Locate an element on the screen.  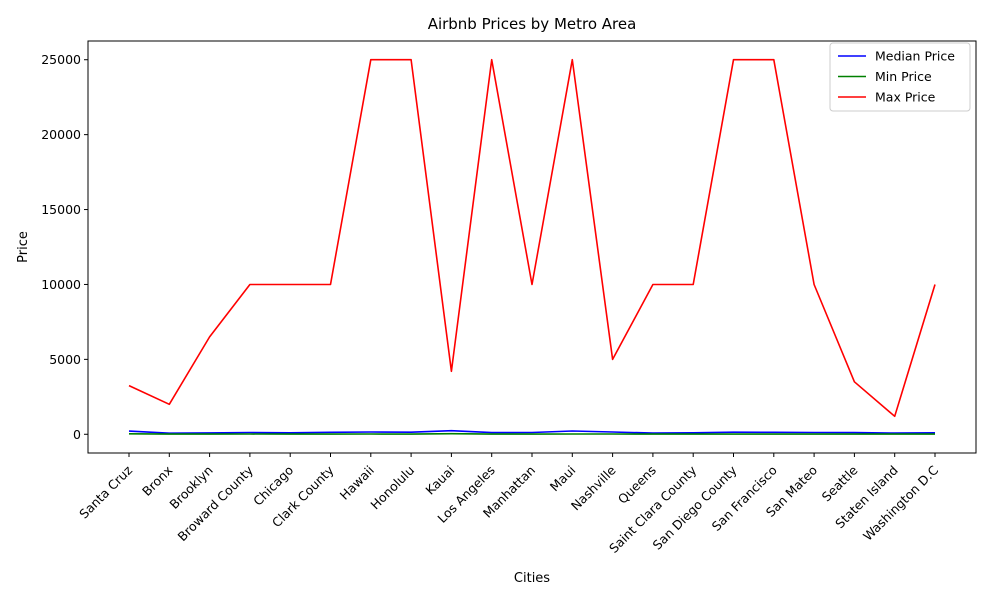
y-axis-title: Price is located at coordinates (23, 247).